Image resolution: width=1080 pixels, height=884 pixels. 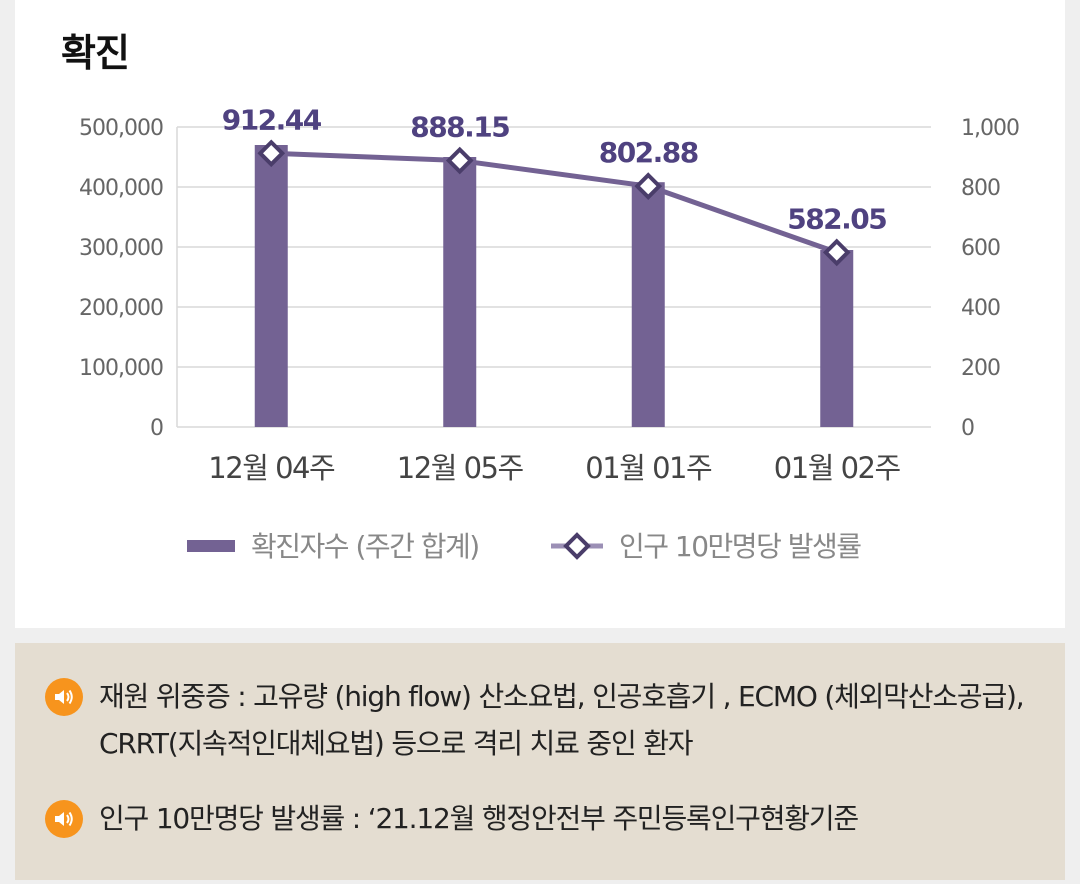 What do you see at coordinates (459, 127) in the screenshot?
I see `data-label: 888.15` at bounding box center [459, 127].